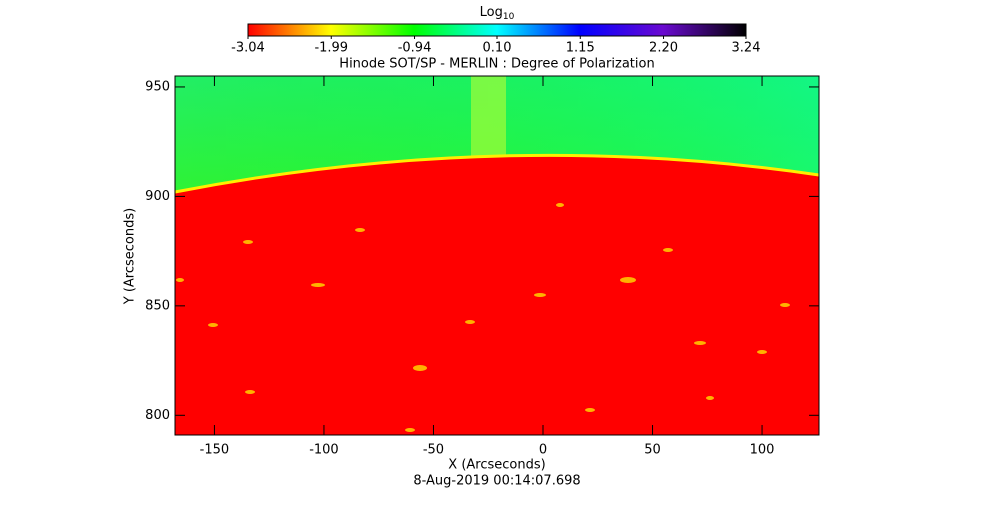 The image size is (993, 512). What do you see at coordinates (433, 450) in the screenshot?
I see `x-tick-label: -50` at bounding box center [433, 450].